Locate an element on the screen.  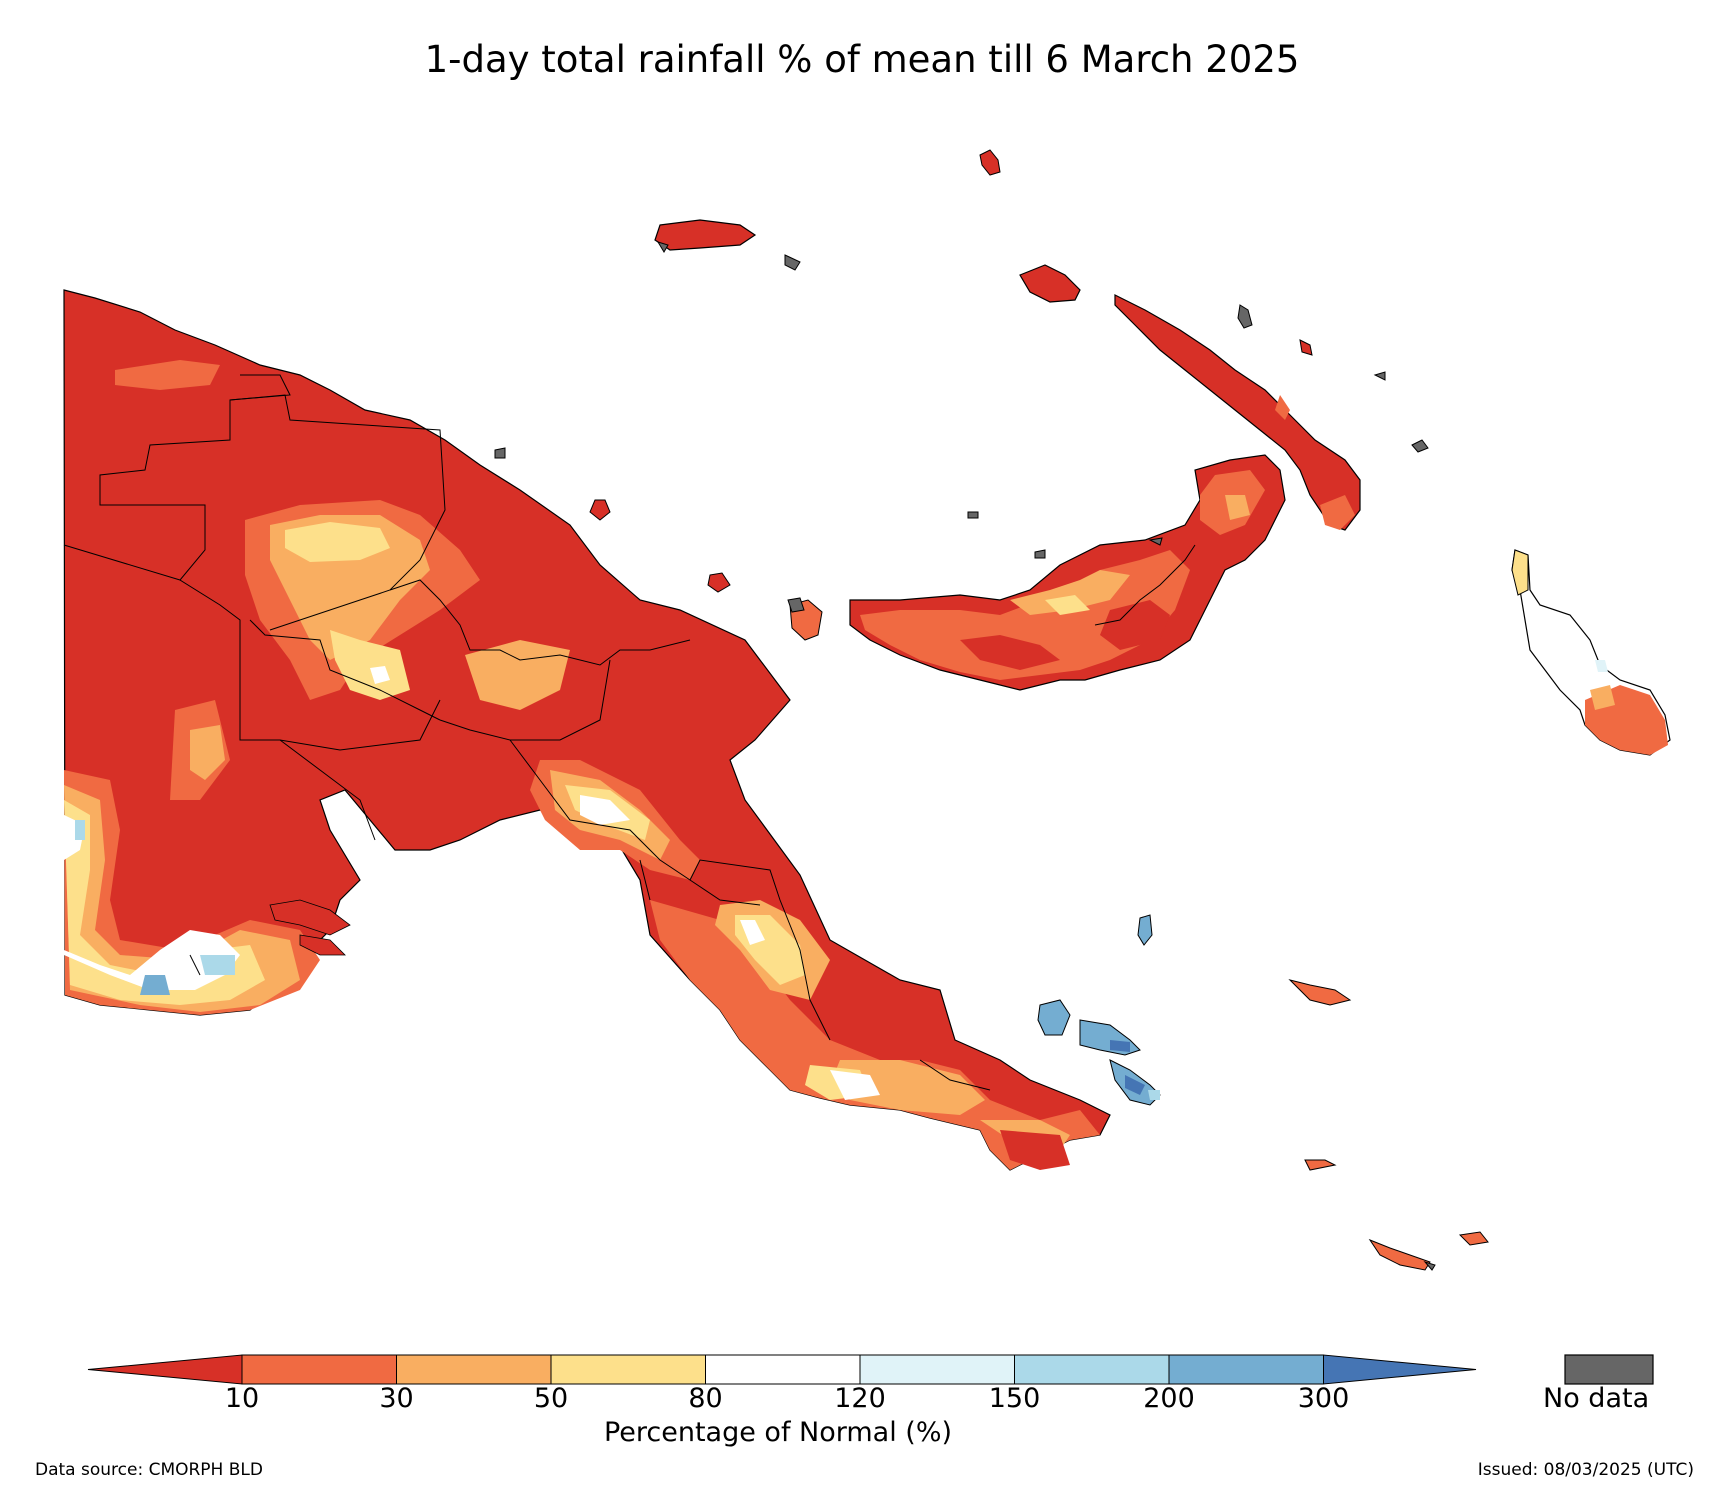
colorbar-tick-label: 200 is located at coordinates (1169, 1398).